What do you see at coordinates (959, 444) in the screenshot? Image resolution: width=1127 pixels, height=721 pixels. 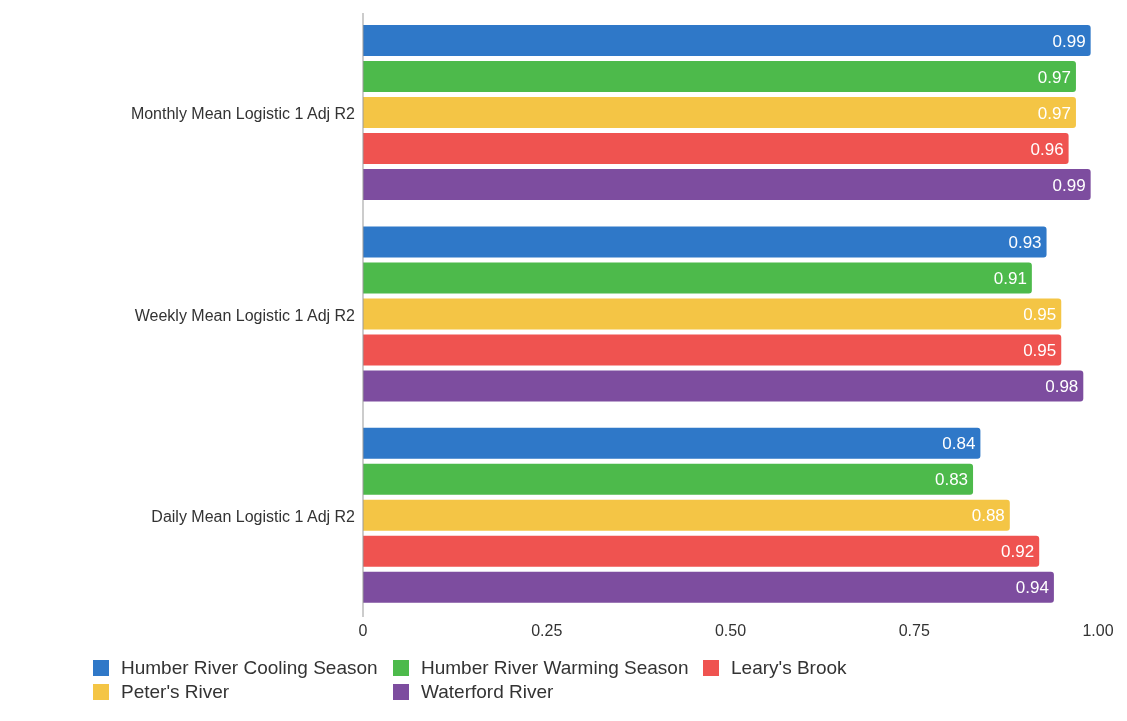 I see `data-label: 0.84` at bounding box center [959, 444].